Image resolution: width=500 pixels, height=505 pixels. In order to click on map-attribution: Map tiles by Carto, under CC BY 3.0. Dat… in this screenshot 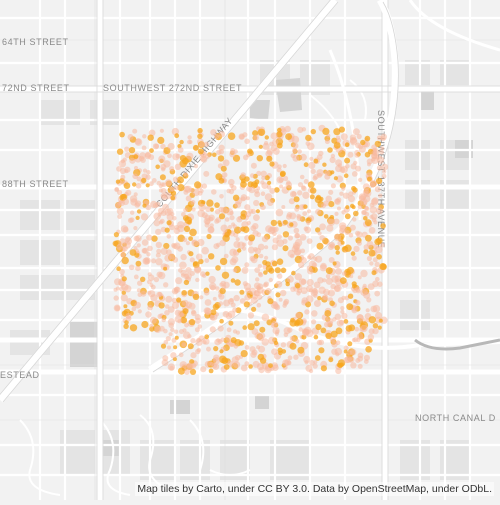, I will do `click(314, 489)`.